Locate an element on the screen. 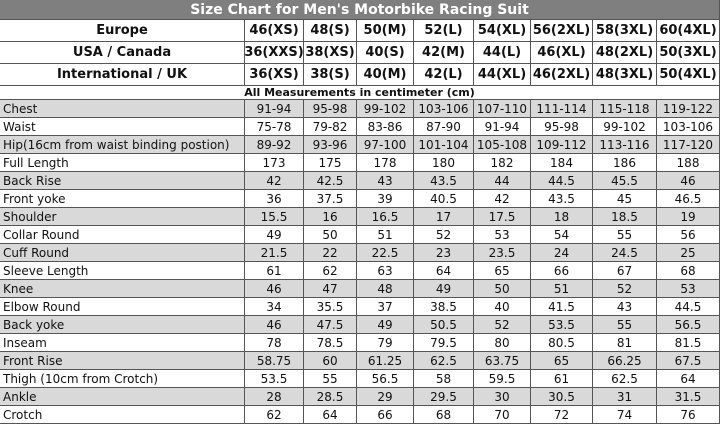 The width and height of the screenshot is (720, 424). measurement-label: Shoulder is located at coordinates (122, 217).